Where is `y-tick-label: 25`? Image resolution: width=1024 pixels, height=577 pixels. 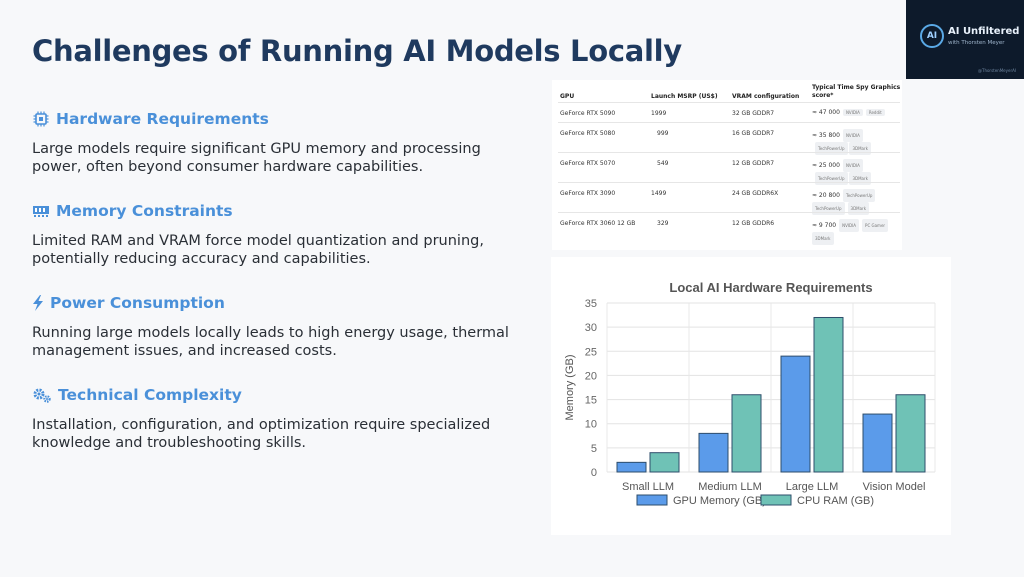 y-tick-label: 25 is located at coordinates (591, 352).